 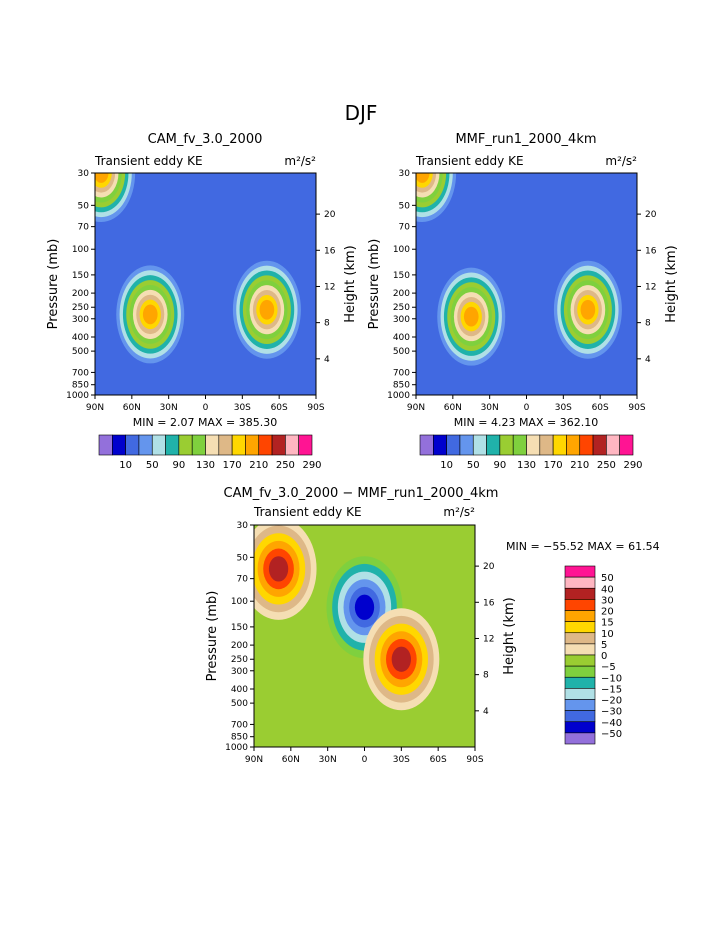 What do you see at coordinates (401, 320) in the screenshot?
I see `y-tick-label: 300` at bounding box center [401, 320].